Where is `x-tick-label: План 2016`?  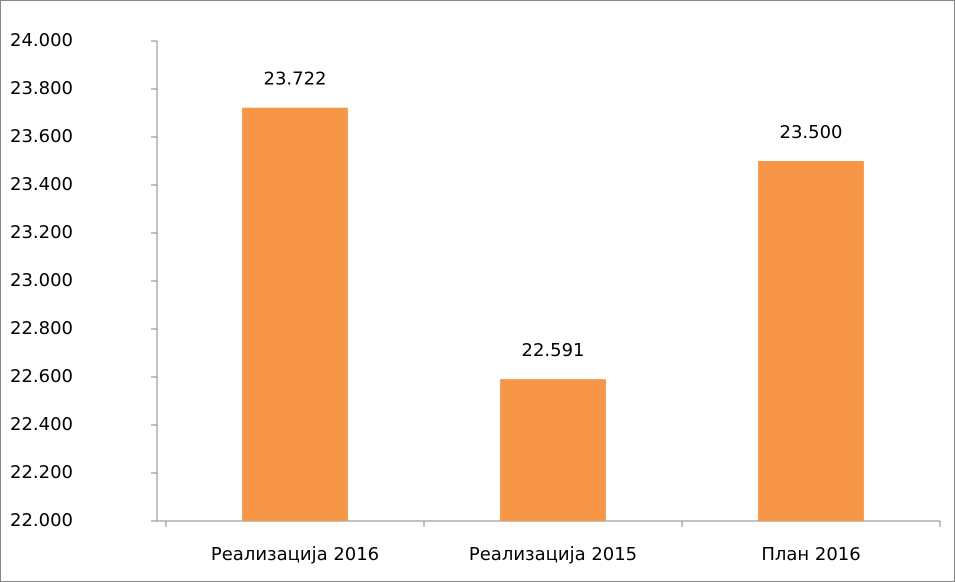
x-tick-label: План 2016 is located at coordinates (810, 554).